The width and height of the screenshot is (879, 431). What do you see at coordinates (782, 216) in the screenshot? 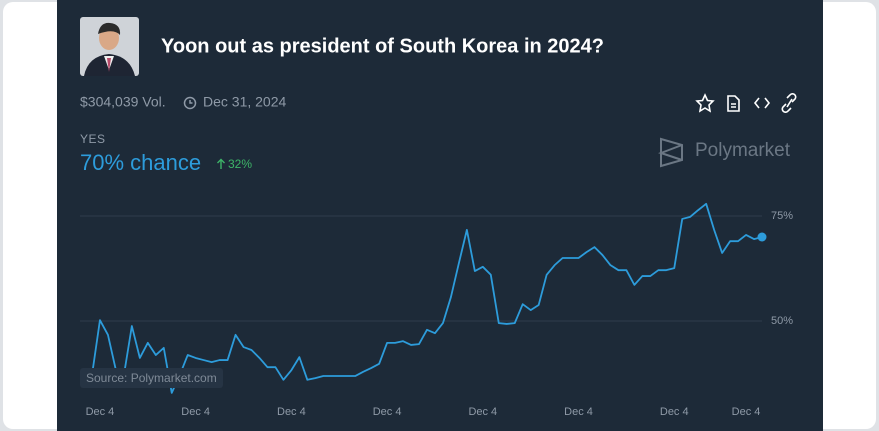
I see `y-tick-label: 75%` at bounding box center [782, 216].